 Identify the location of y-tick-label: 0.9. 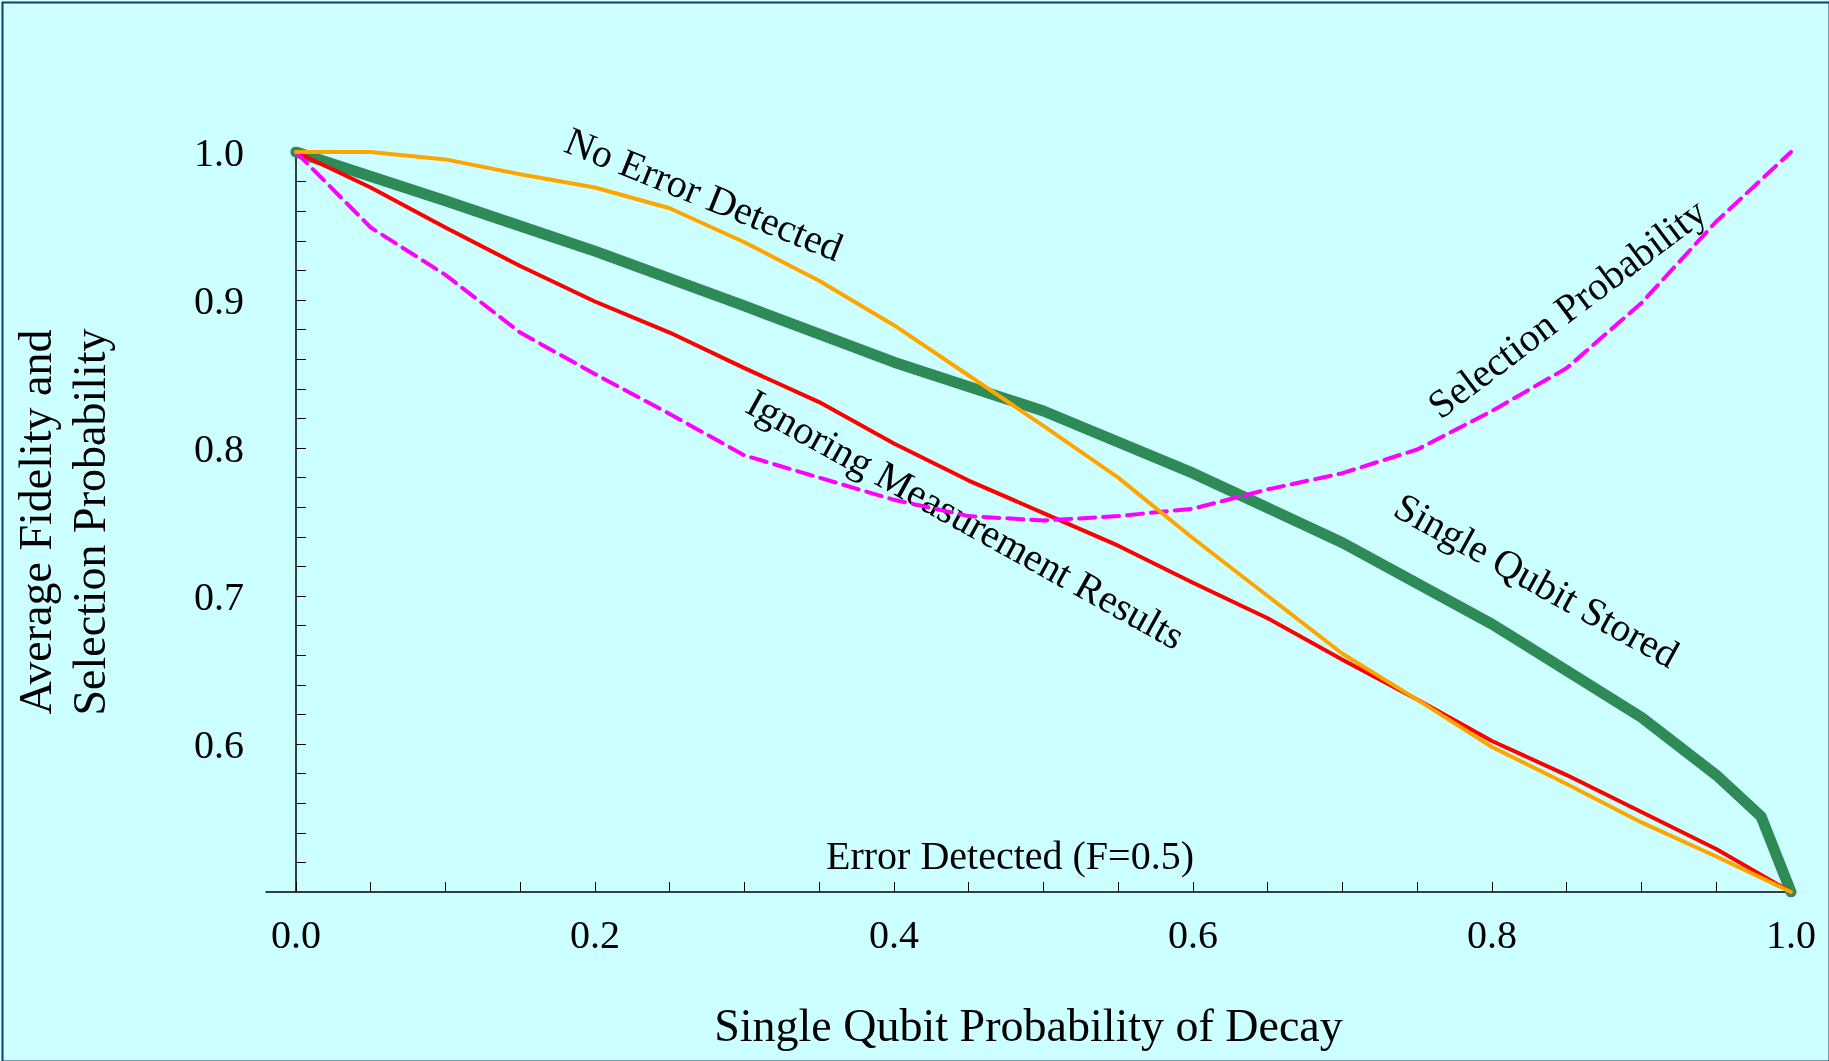
(219, 300).